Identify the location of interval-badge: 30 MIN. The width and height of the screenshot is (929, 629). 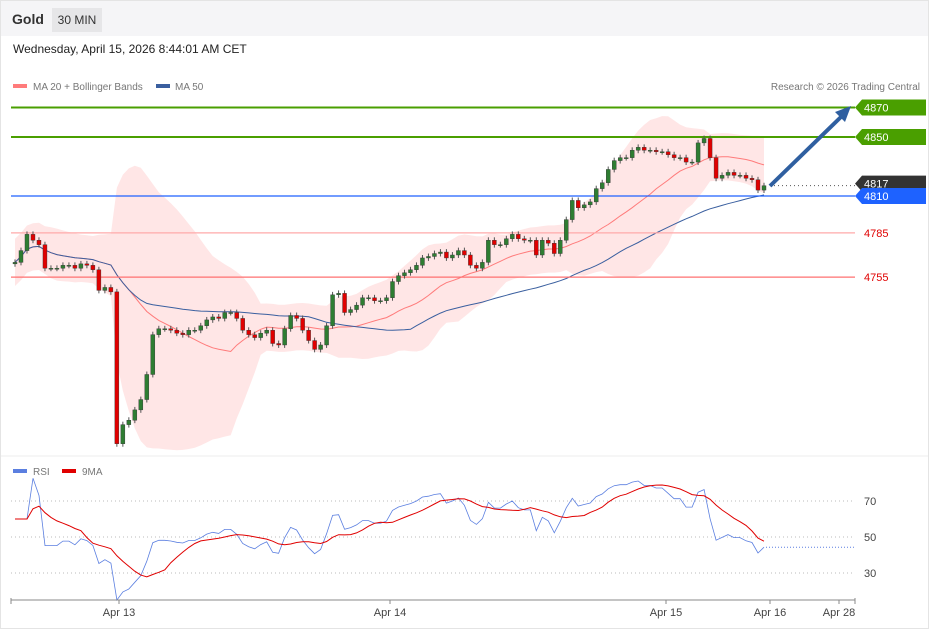
(77, 20).